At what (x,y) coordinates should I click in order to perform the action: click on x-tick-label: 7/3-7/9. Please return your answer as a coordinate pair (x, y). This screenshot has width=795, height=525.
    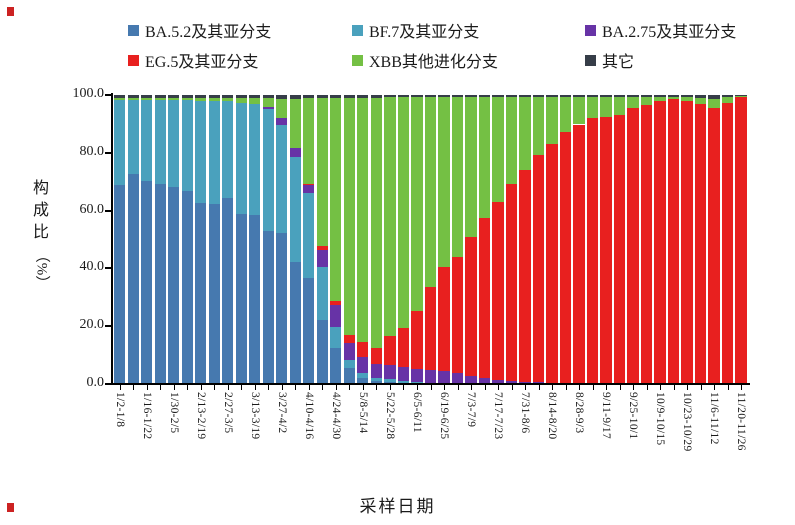
    Looking at the image, I should click on (471, 410).